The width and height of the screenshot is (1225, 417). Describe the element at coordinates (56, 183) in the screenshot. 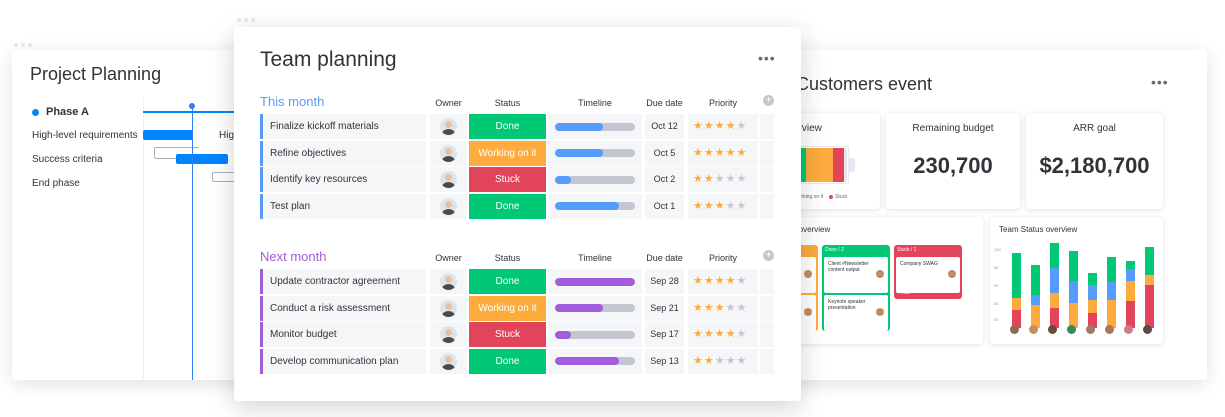

I see `gantt-task-name: End phase` at that location.